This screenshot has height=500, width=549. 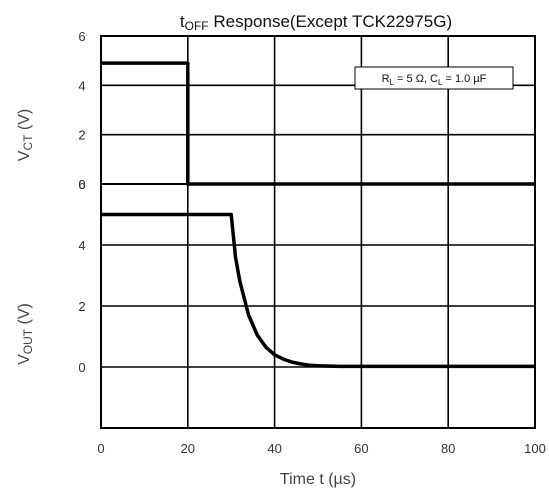 What do you see at coordinates (188, 448) in the screenshot?
I see `x-tick-label: 20` at bounding box center [188, 448].